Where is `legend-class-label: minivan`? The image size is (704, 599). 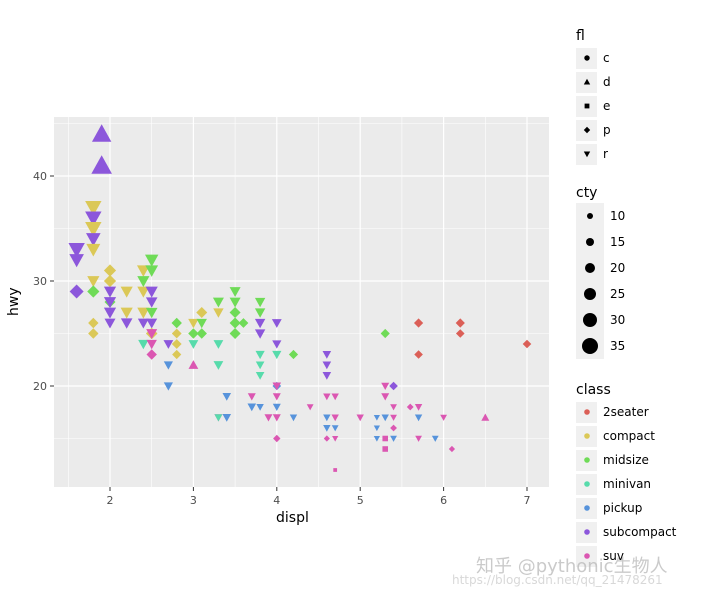 legend-class-label: minivan is located at coordinates (627, 484).